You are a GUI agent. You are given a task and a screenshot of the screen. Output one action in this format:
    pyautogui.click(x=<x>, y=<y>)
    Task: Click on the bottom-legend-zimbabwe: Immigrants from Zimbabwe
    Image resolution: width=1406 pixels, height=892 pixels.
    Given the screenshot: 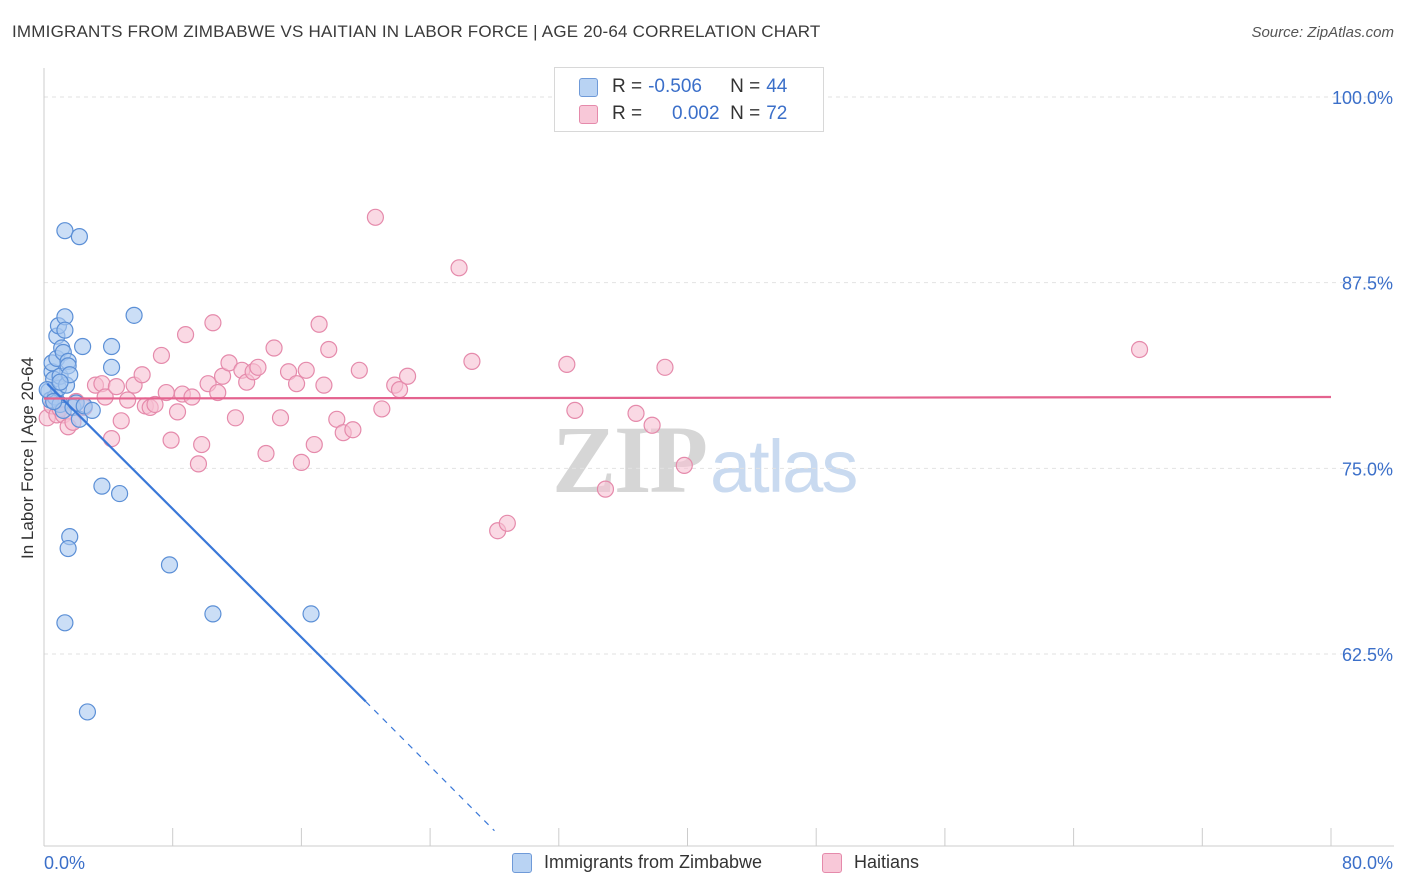 What is the action you would take?
    pyautogui.click(x=637, y=862)
    